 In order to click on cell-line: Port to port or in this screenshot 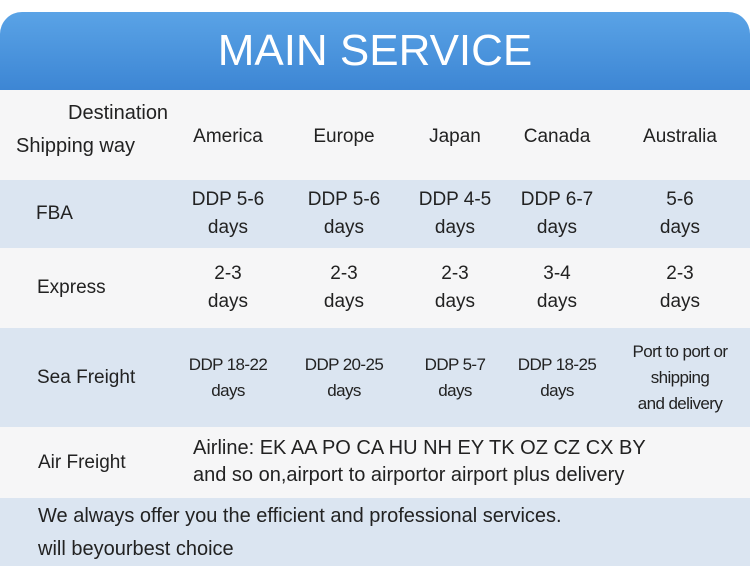, I will do `click(680, 351)`.